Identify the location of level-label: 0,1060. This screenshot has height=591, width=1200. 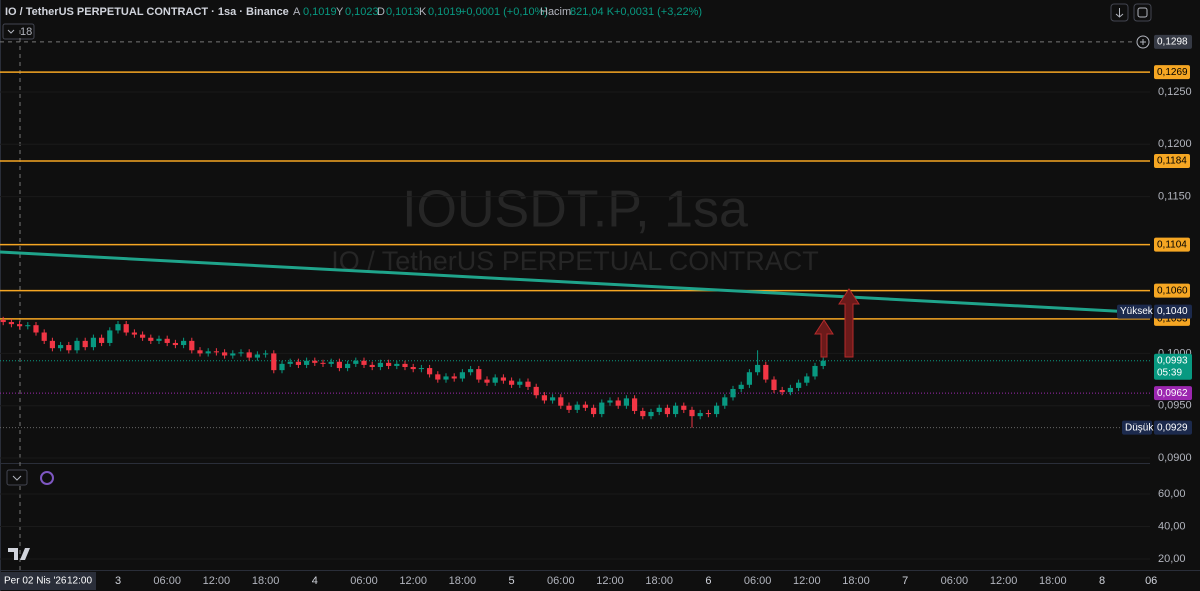
(1172, 290).